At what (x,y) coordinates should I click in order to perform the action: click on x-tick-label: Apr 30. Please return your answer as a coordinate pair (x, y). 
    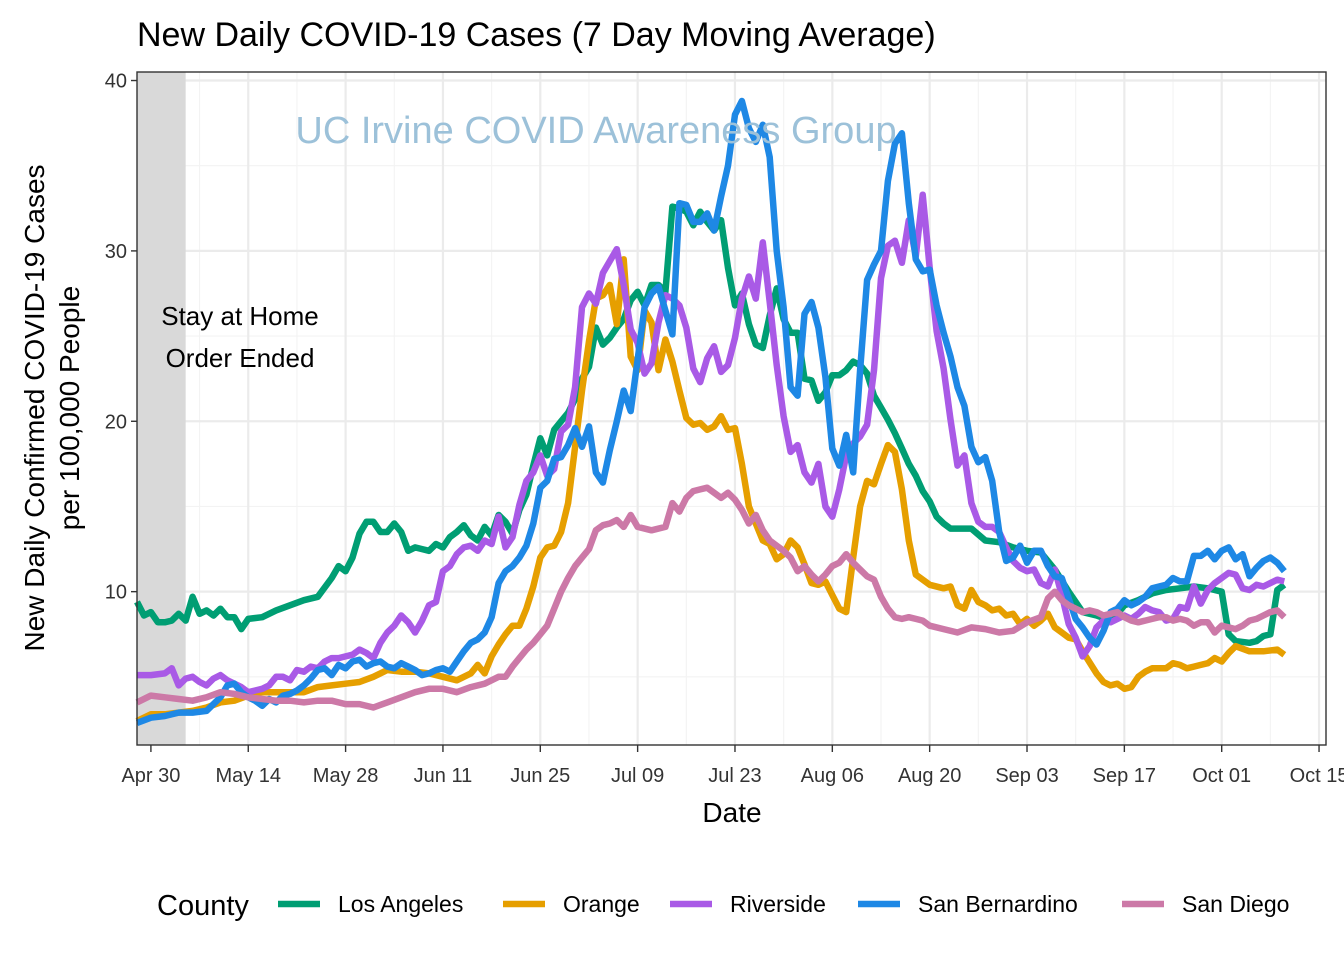
    Looking at the image, I should click on (150, 776).